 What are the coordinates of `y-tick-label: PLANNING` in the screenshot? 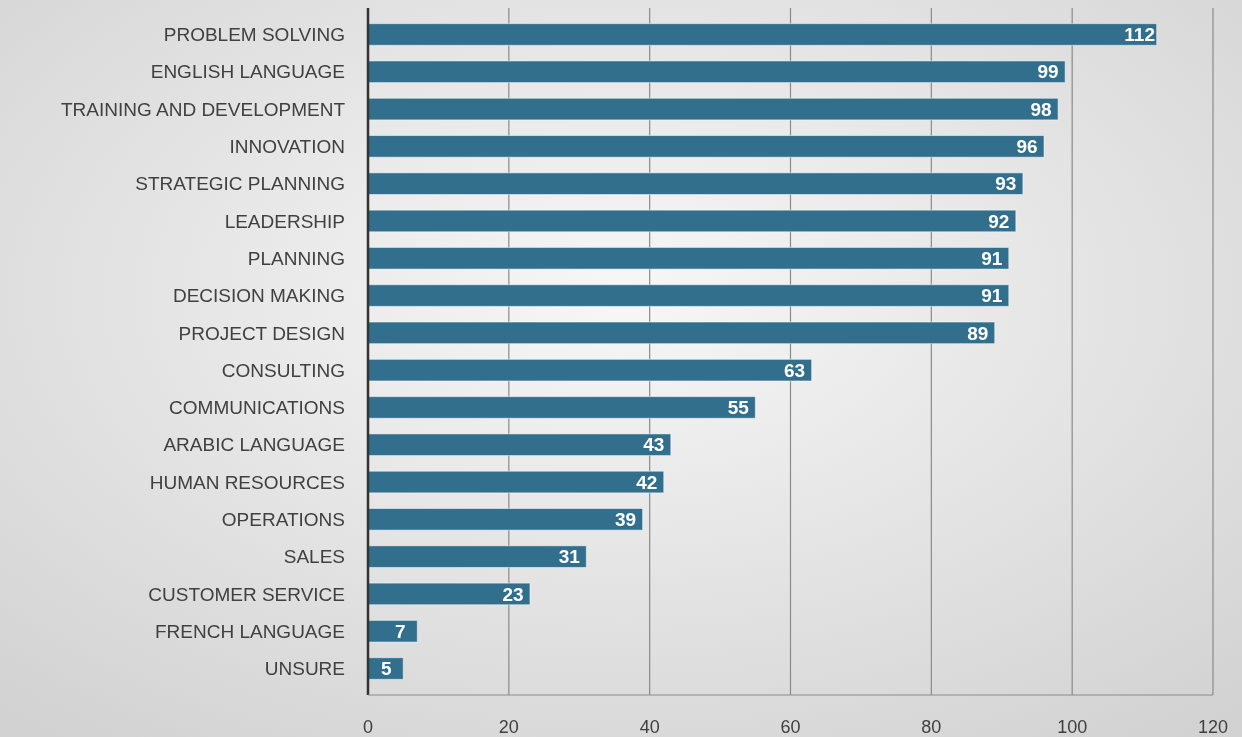 It's located at (296, 258).